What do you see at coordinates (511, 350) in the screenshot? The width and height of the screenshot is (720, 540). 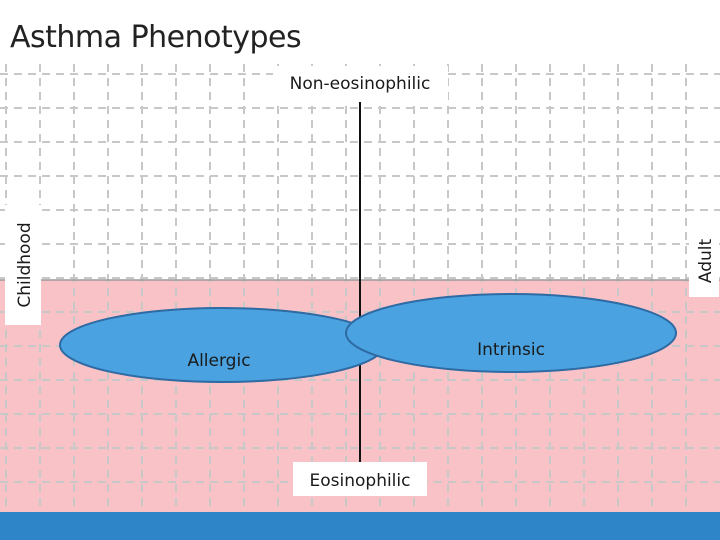 I see `intrinsic-label: Intrinsic` at bounding box center [511, 350].